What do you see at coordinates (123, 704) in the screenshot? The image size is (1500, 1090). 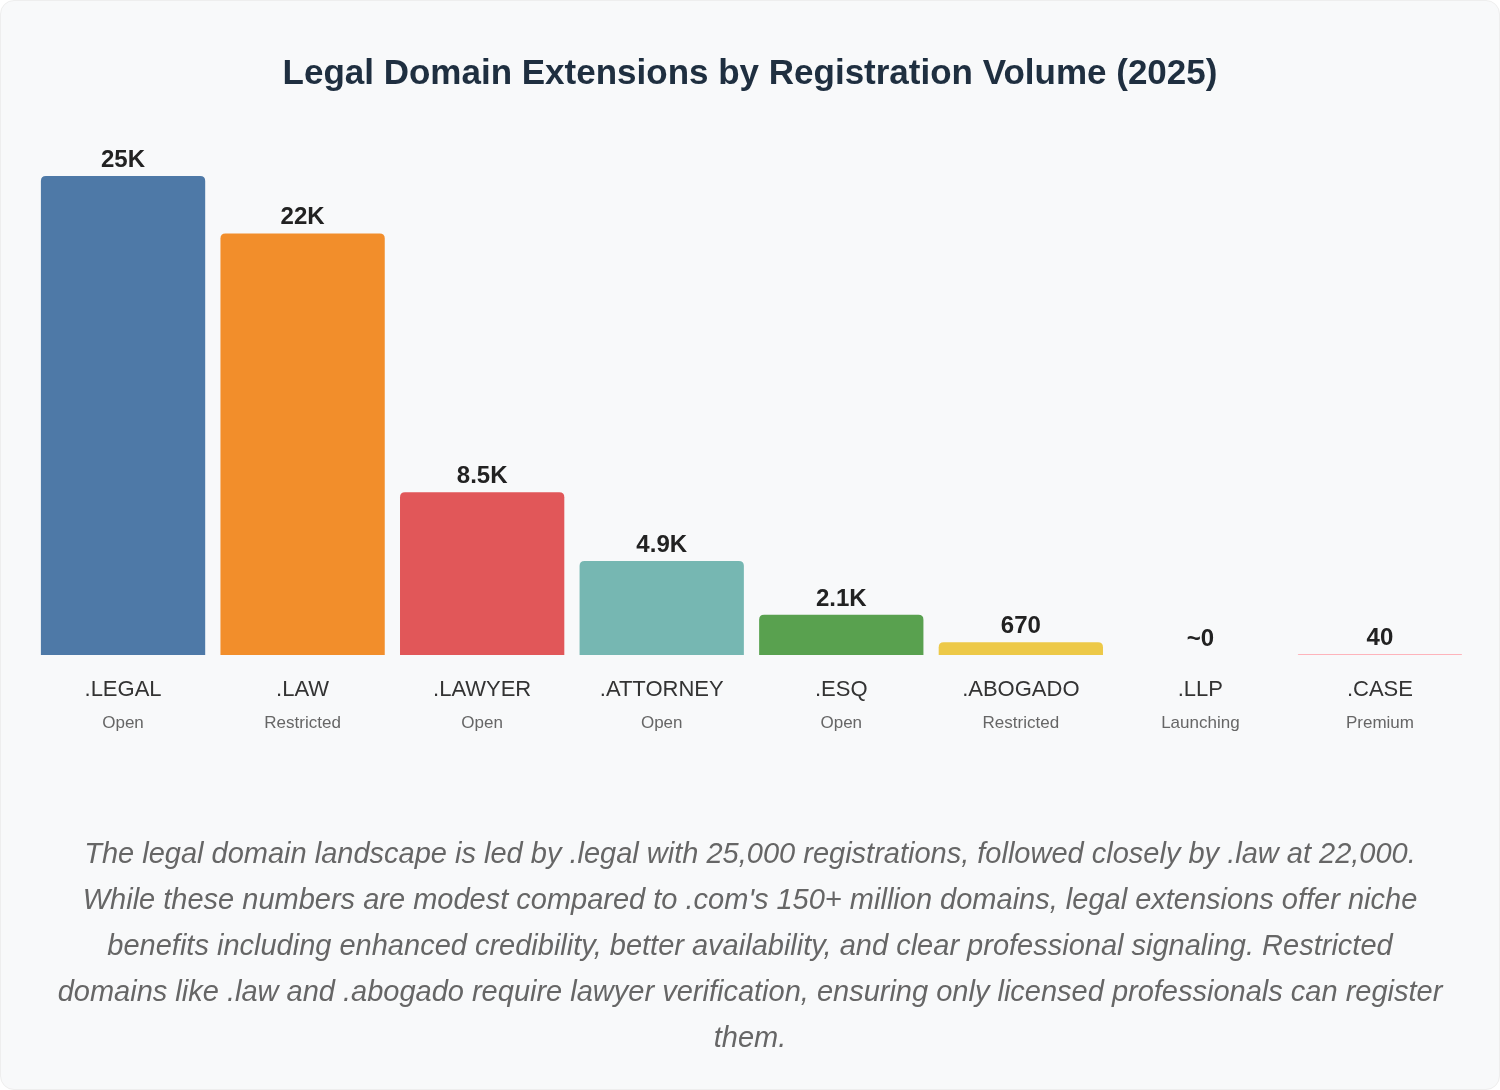 I see `x-tick-label: .LEGAL Open` at bounding box center [123, 704].